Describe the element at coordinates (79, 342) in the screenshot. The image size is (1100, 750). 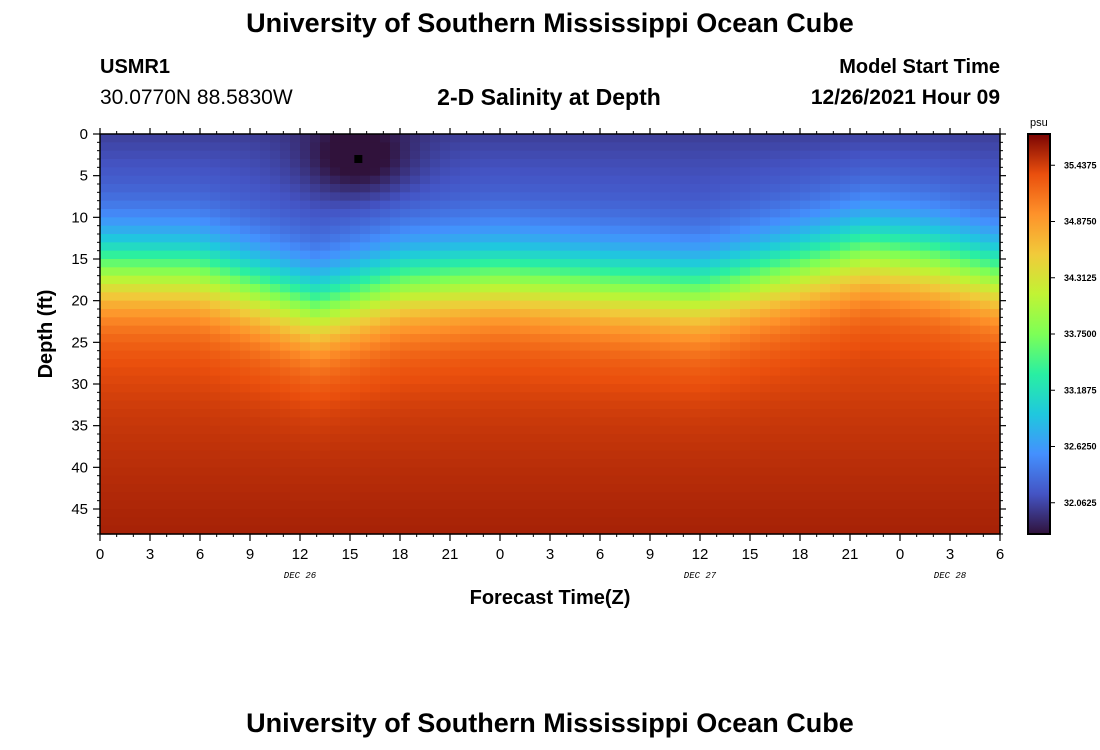
I see `y-tick-label: 25` at that location.